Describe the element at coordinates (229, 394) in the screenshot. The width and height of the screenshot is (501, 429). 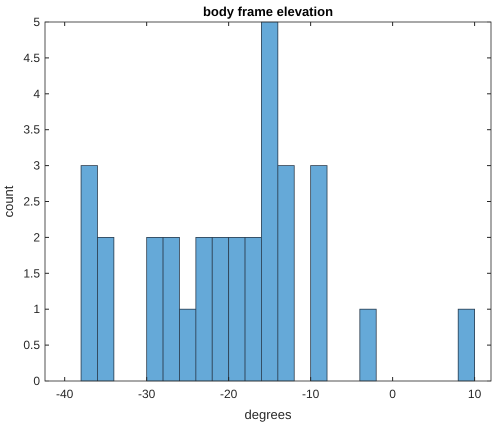
I see `x-tick-label: -20` at that location.